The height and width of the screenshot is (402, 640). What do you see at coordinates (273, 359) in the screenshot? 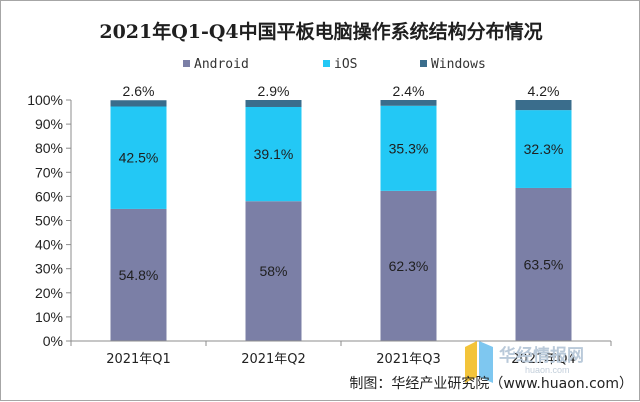
I see `x-tick-label: 2021年Q2` at bounding box center [273, 359].